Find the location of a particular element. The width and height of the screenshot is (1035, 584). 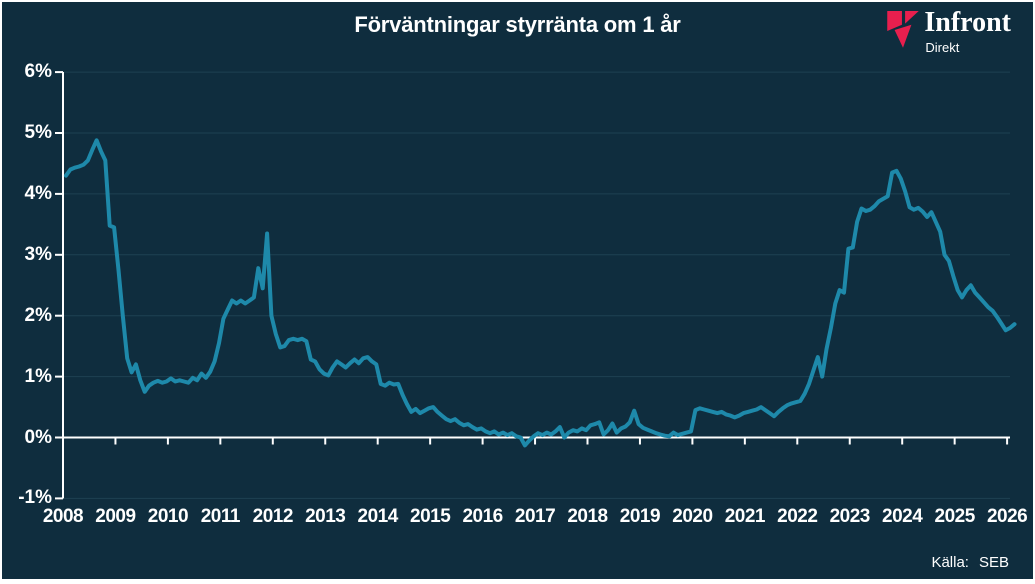

source-prefix: Källa: is located at coordinates (950, 562).